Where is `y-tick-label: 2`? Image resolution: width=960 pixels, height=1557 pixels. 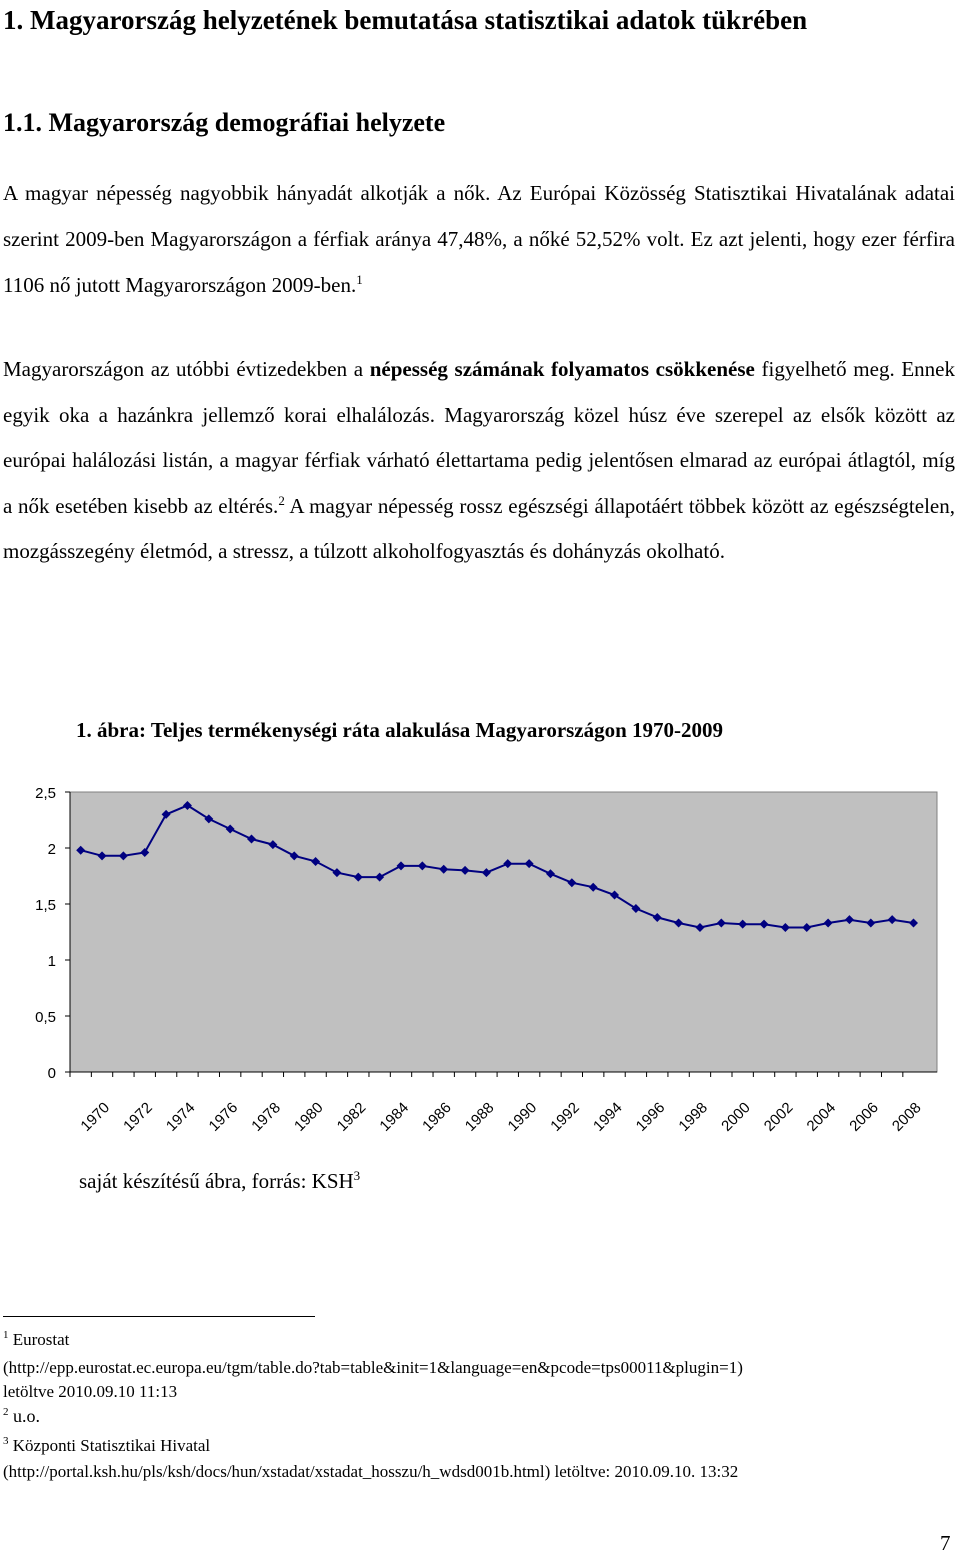 y-tick-label: 2 is located at coordinates (52, 849).